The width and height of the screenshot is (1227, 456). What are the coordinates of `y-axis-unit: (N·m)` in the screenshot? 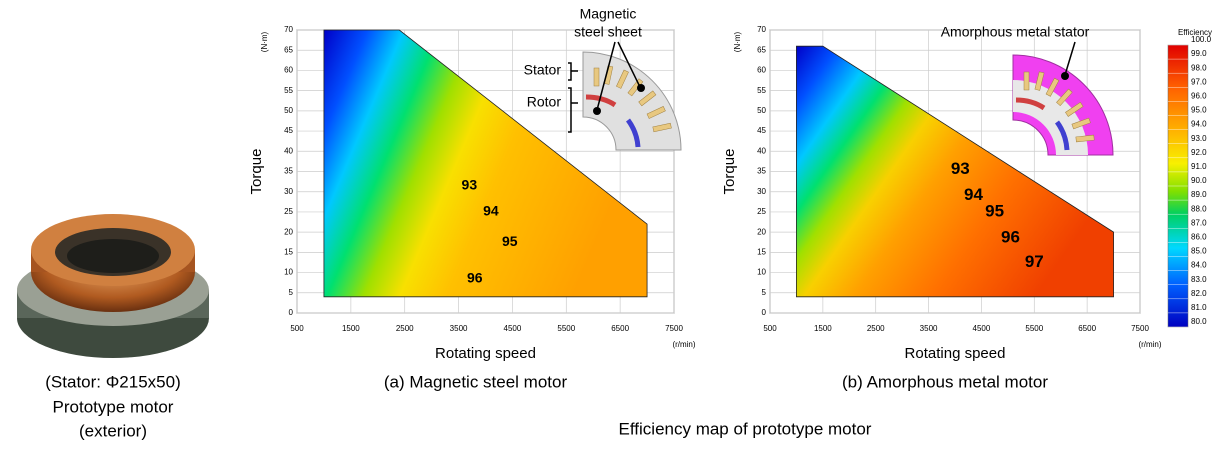 It's located at (737, 41).